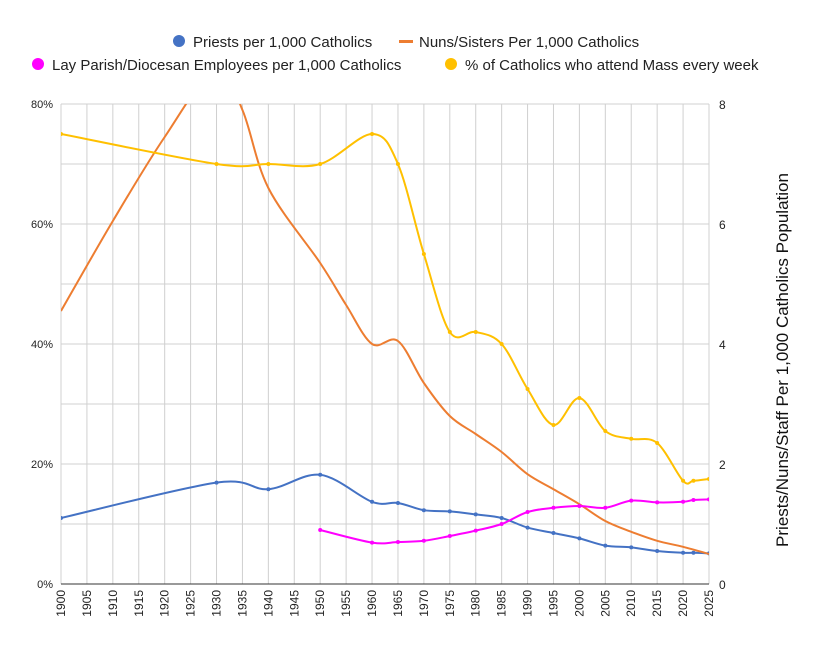 Image resolution: width=824 pixels, height=658 pixels. Describe the element at coordinates (553, 603) in the screenshot. I see `x-tick-label: 1995` at that location.